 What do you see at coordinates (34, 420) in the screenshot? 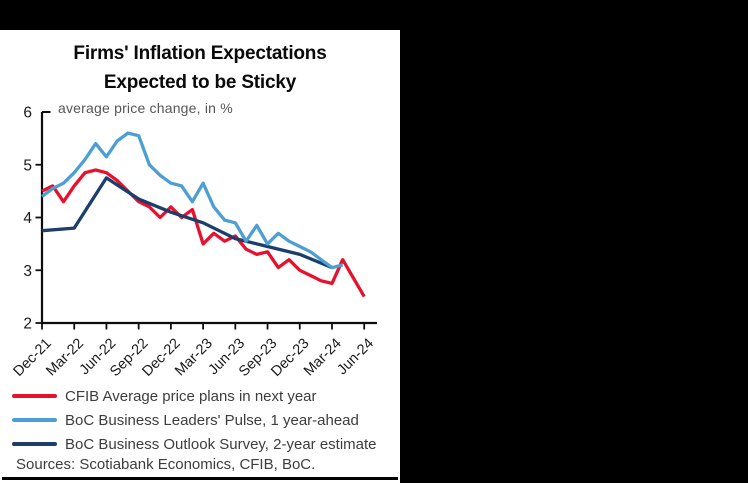
I see `legend-swatch-lightblue-line` at bounding box center [34, 420].